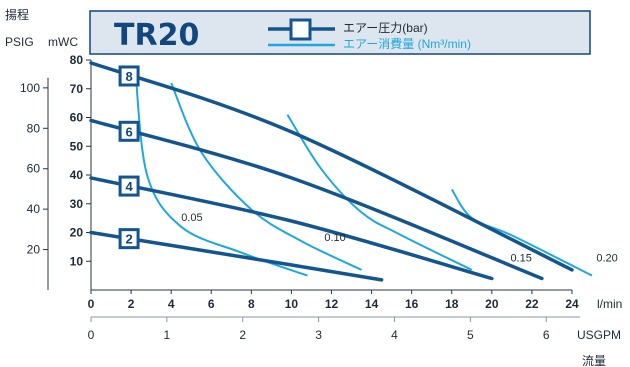 The height and width of the screenshot is (367, 630). Describe the element at coordinates (34, 169) in the screenshot. I see `psig-tick-label: 60` at that location.